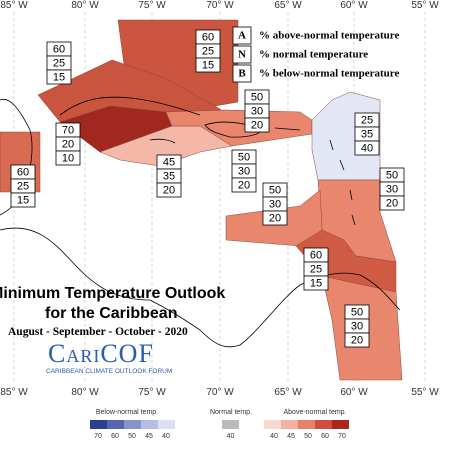 This screenshot has height=450, width=450. Describe the element at coordinates (242, 74) in the screenshot. I see `legend-key: B` at that location.